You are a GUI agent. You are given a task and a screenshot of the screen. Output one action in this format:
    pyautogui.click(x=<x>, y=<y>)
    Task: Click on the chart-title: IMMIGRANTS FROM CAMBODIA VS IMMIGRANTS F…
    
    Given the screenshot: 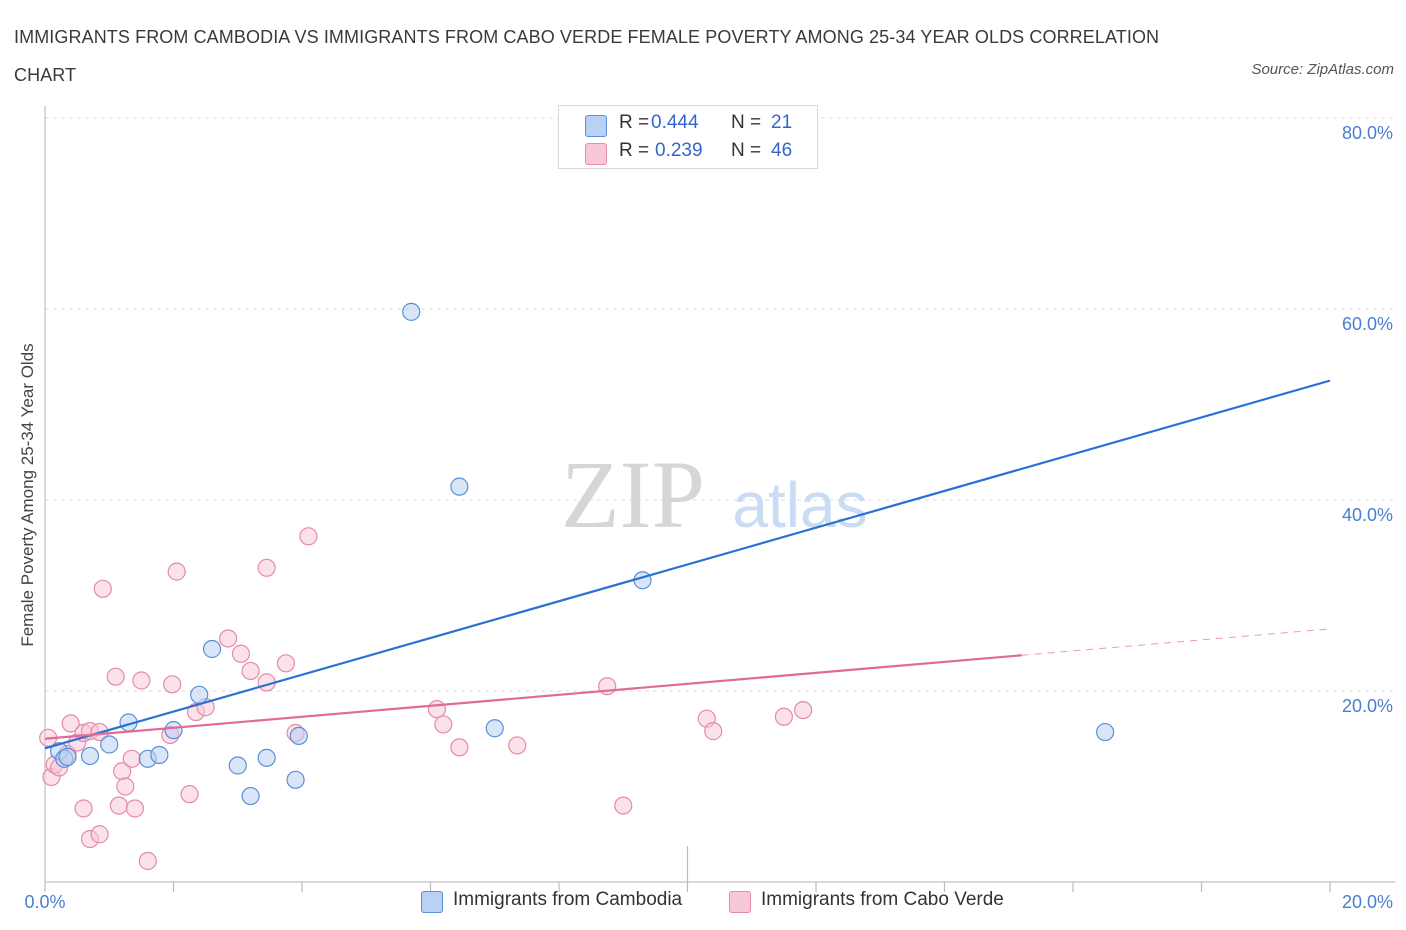 What is the action you would take?
    pyautogui.click(x=587, y=56)
    